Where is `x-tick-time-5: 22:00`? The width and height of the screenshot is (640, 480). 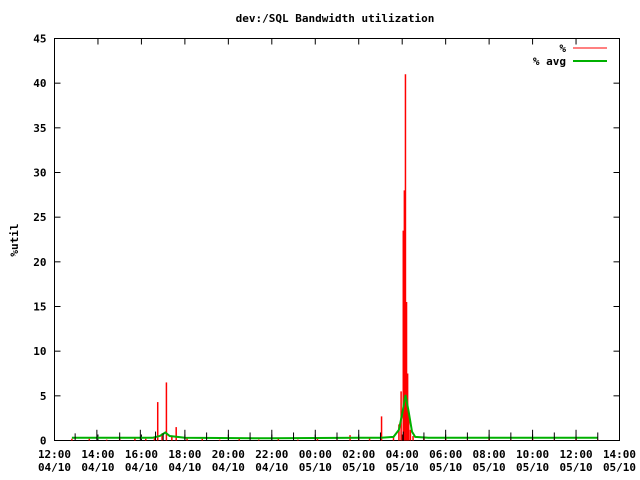 x-tick-time-5: 22:00 is located at coordinates (271, 454).